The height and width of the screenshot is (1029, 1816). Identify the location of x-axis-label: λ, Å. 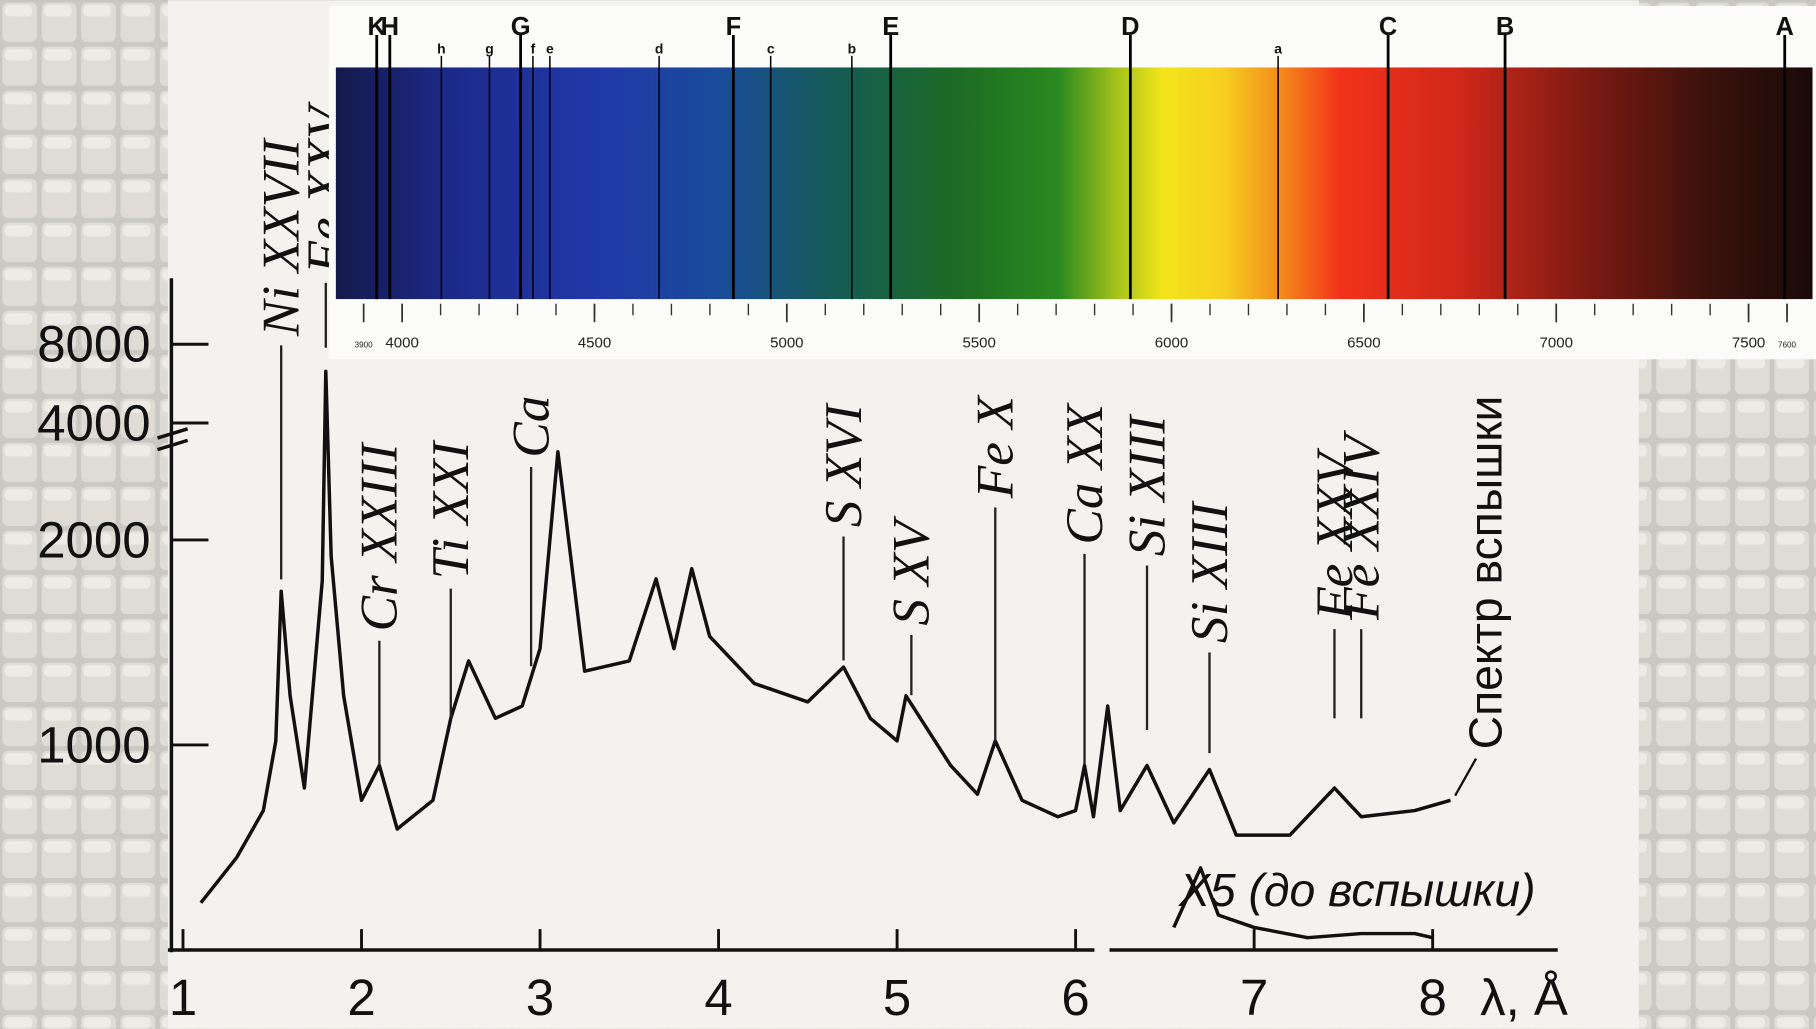
(1524, 997).